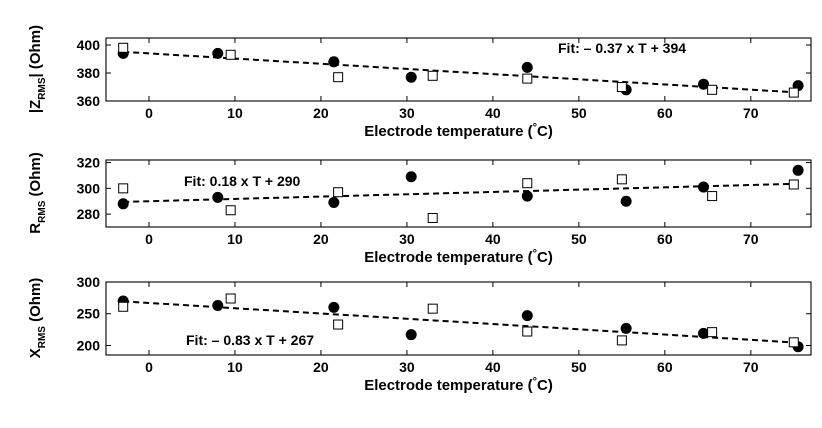 The width and height of the screenshot is (822, 428). I want to click on y-tick-label: 200, so click(89, 345).